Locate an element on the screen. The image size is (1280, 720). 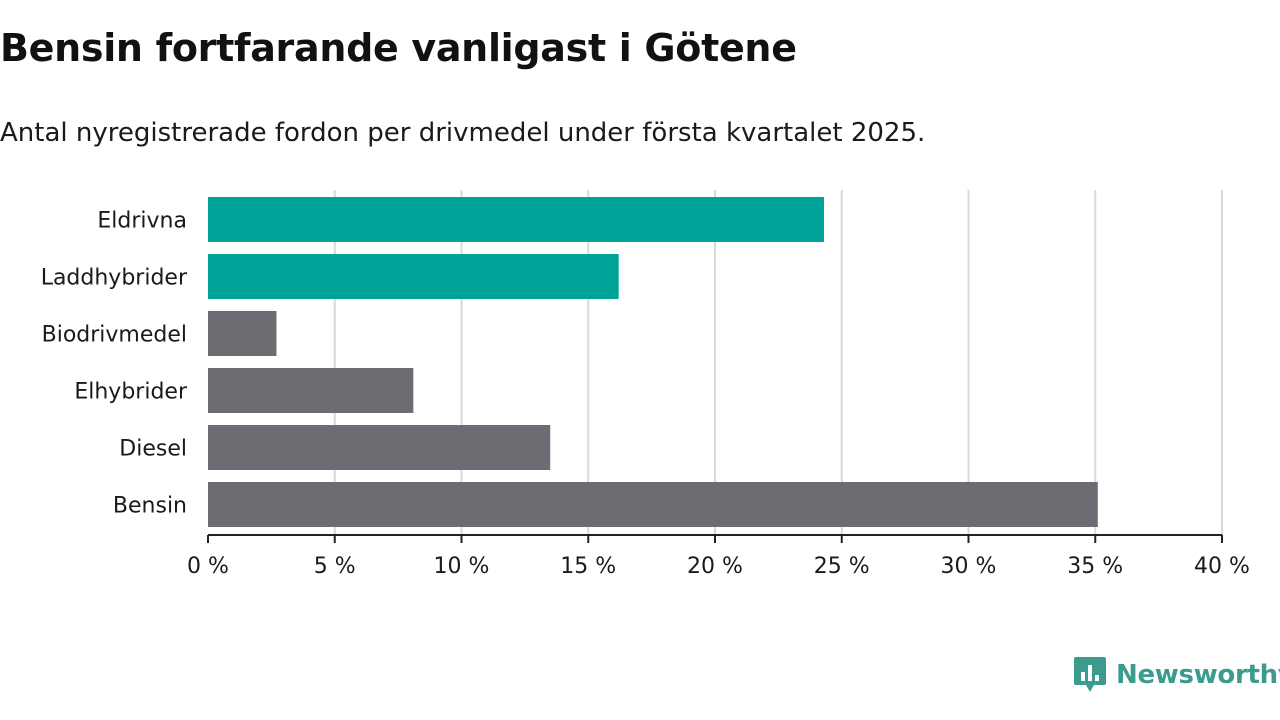
x-axis: 0 % 5 % 10 % 15 % 20 % 25 % 30 % 35 % 40 % is located at coordinates (718, 556).